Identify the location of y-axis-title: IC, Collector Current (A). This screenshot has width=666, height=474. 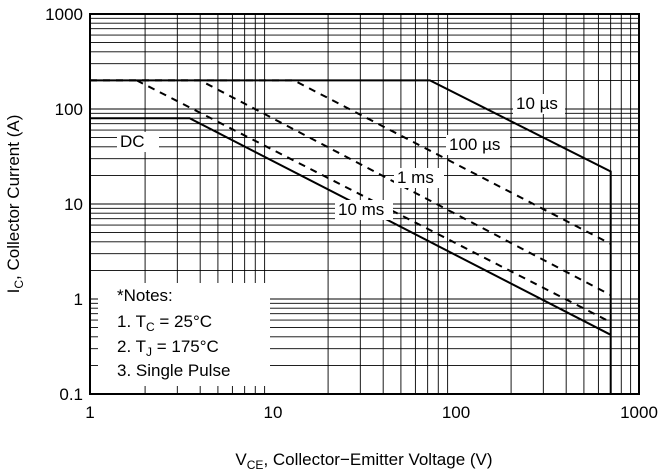
(15, 204).